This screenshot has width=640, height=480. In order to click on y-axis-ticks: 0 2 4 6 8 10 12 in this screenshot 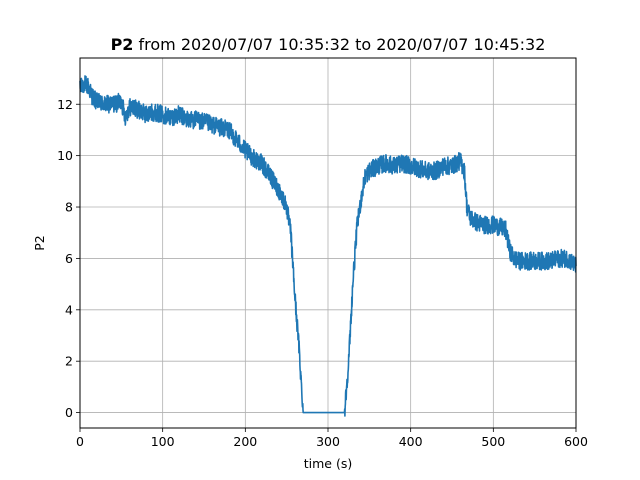, I will do `click(68, 258)`.